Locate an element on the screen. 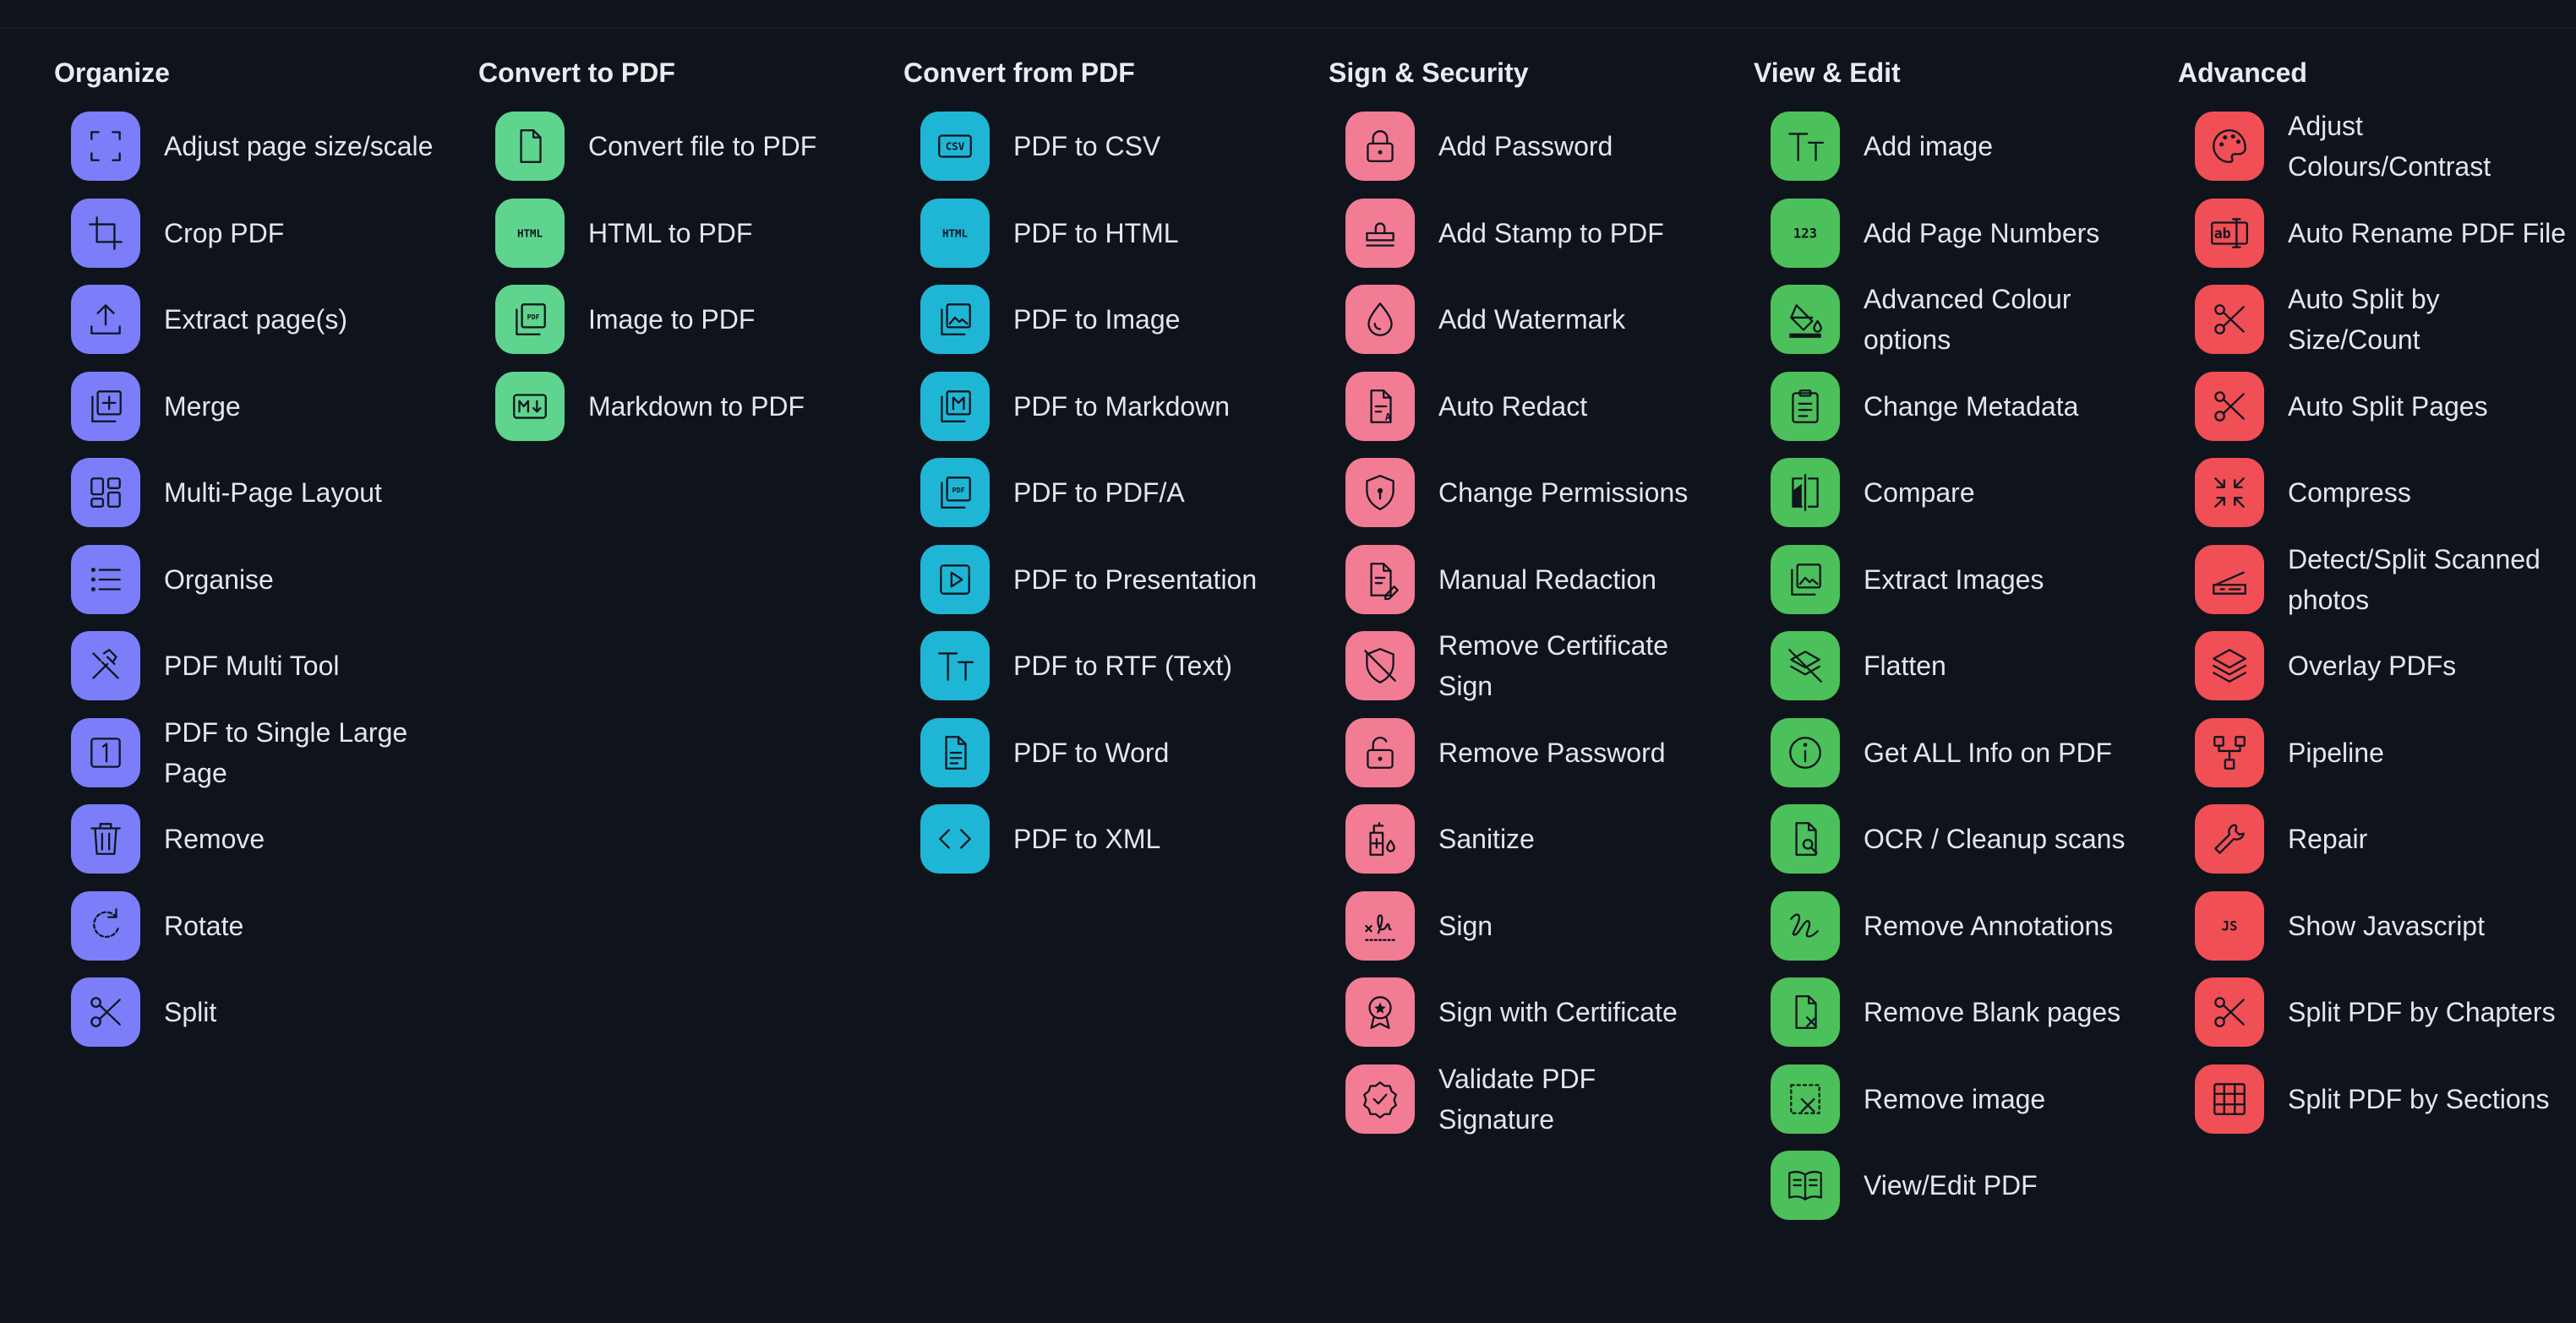 Image resolution: width=2576 pixels, height=1323 pixels. tool-item: Change Permissions is located at coordinates (1527, 492).